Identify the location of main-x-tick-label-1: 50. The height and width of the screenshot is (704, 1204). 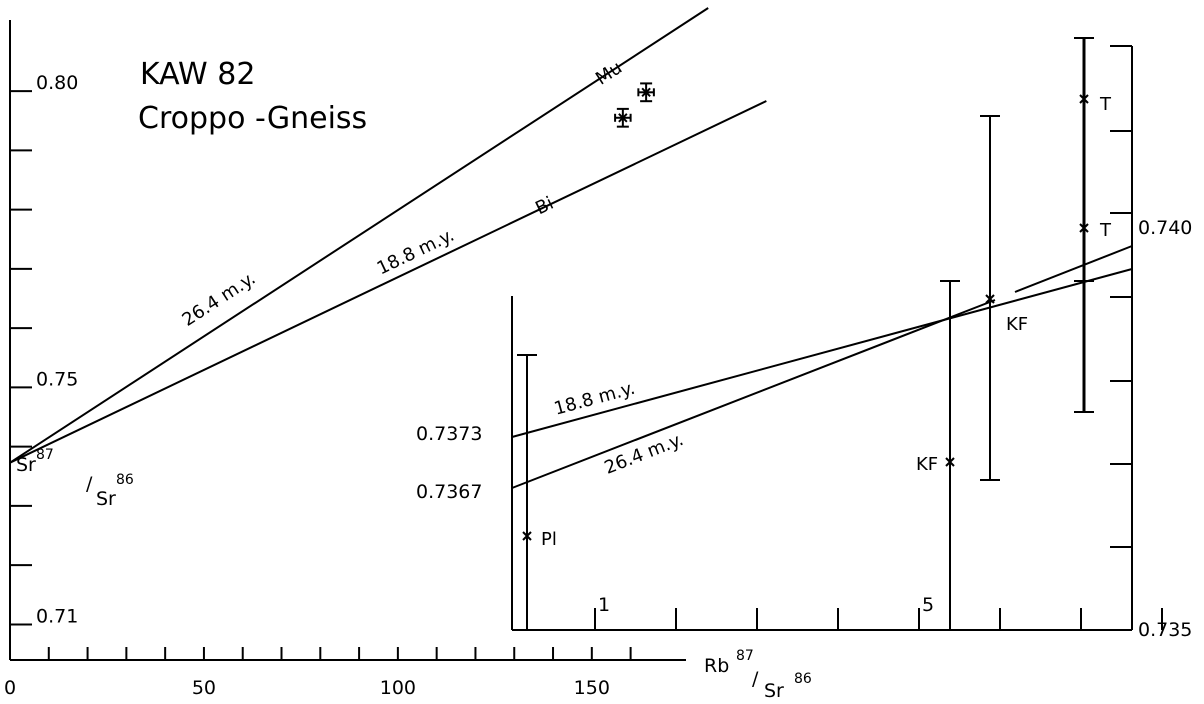
(204, 688).